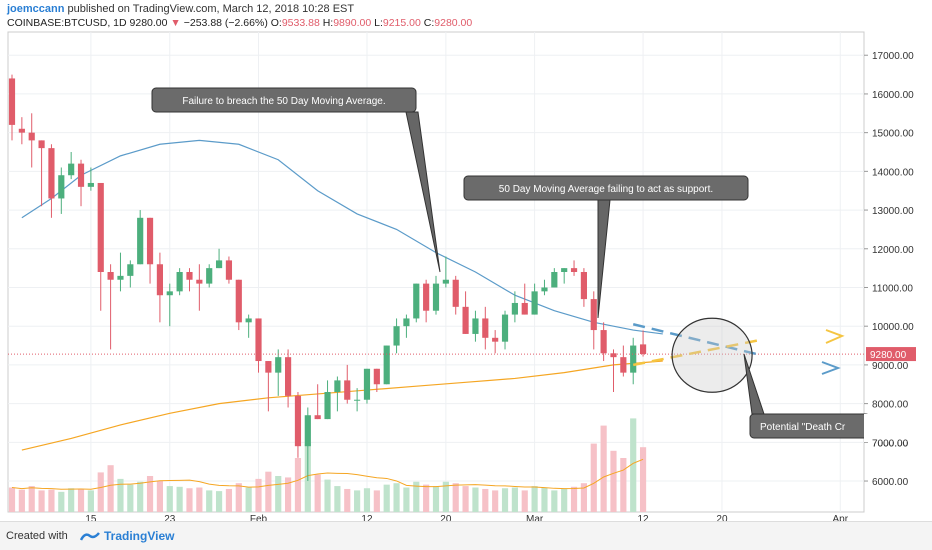 This screenshot has height=550, width=932. Describe the element at coordinates (276, 23) in the screenshot. I see `open-label: O:` at that location.